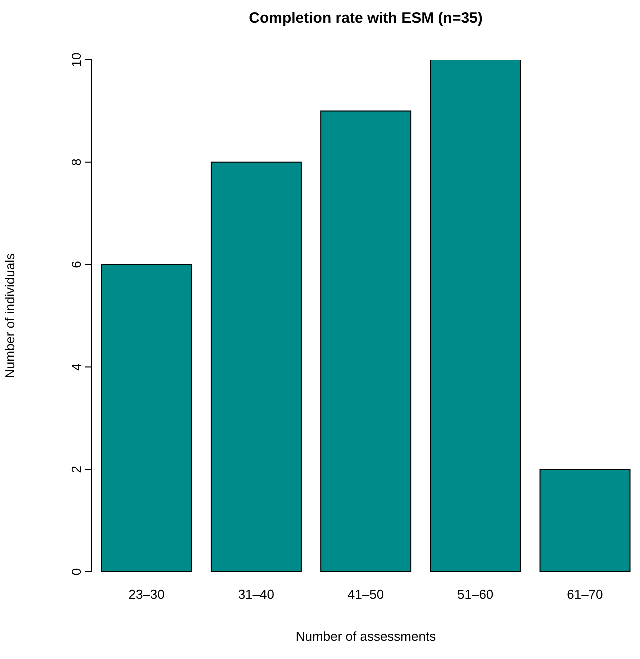  Describe the element at coordinates (476, 594) in the screenshot. I see `x-tick-label: 51–60` at that location.